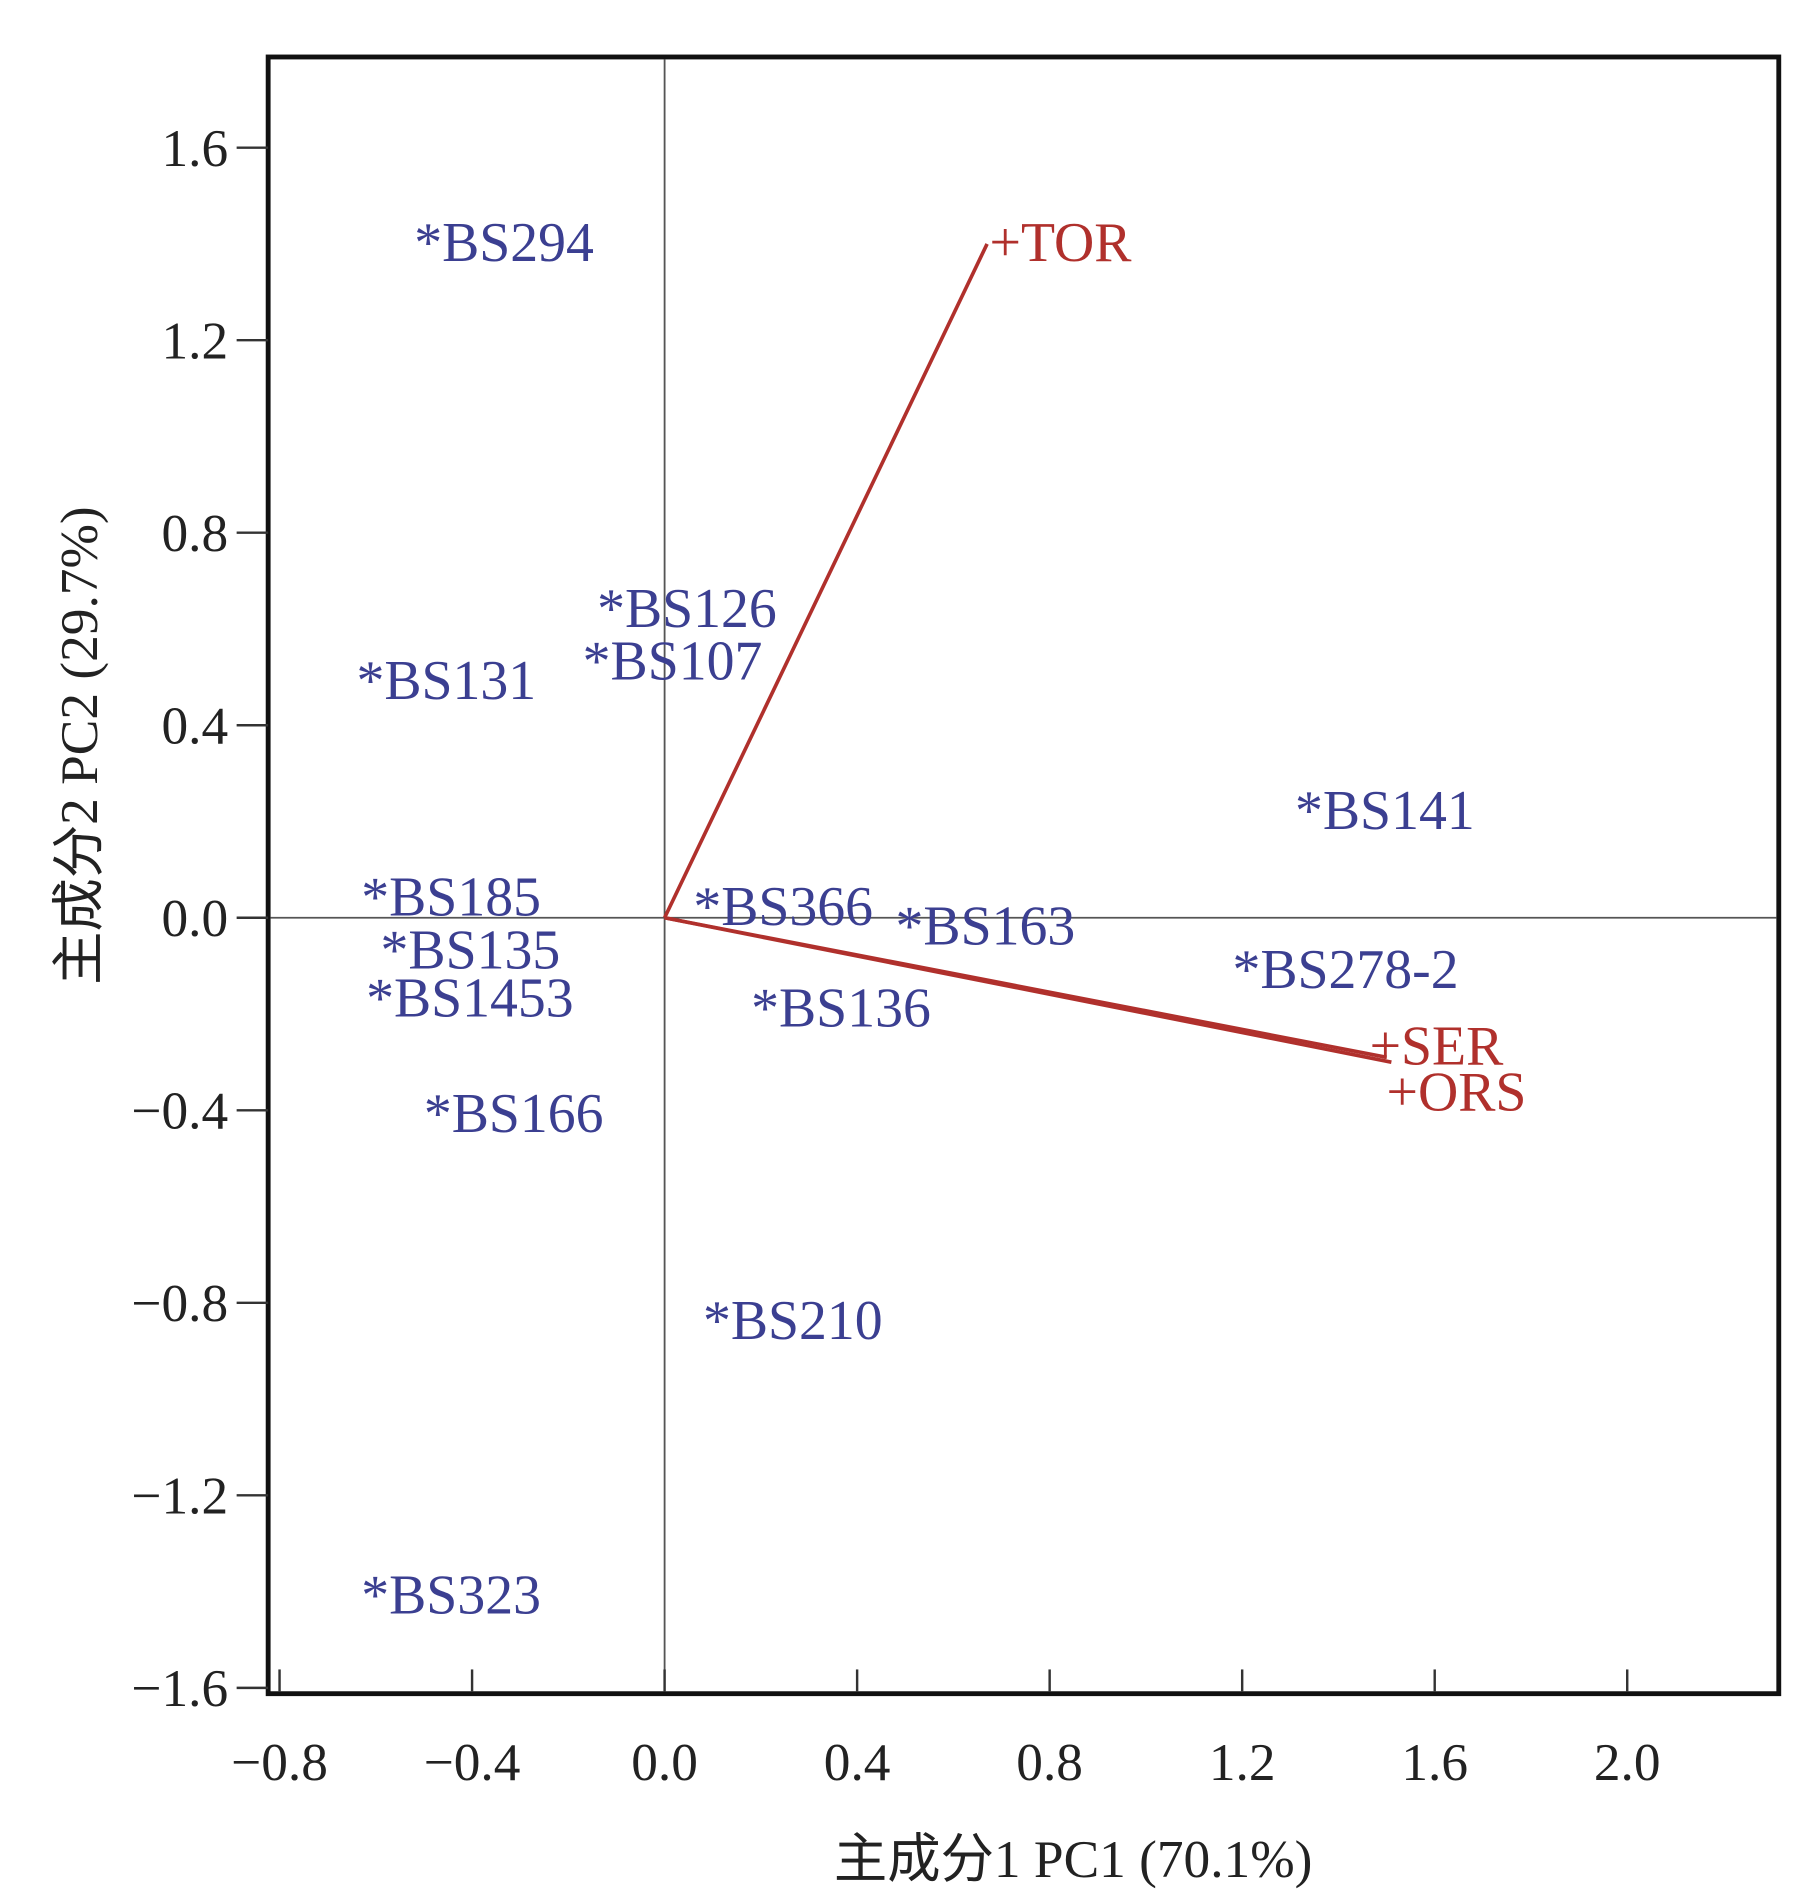 This screenshot has height=1901, width=1819. Describe the element at coordinates (673, 662) in the screenshot. I see `sample-point-label: *BS107` at that location.